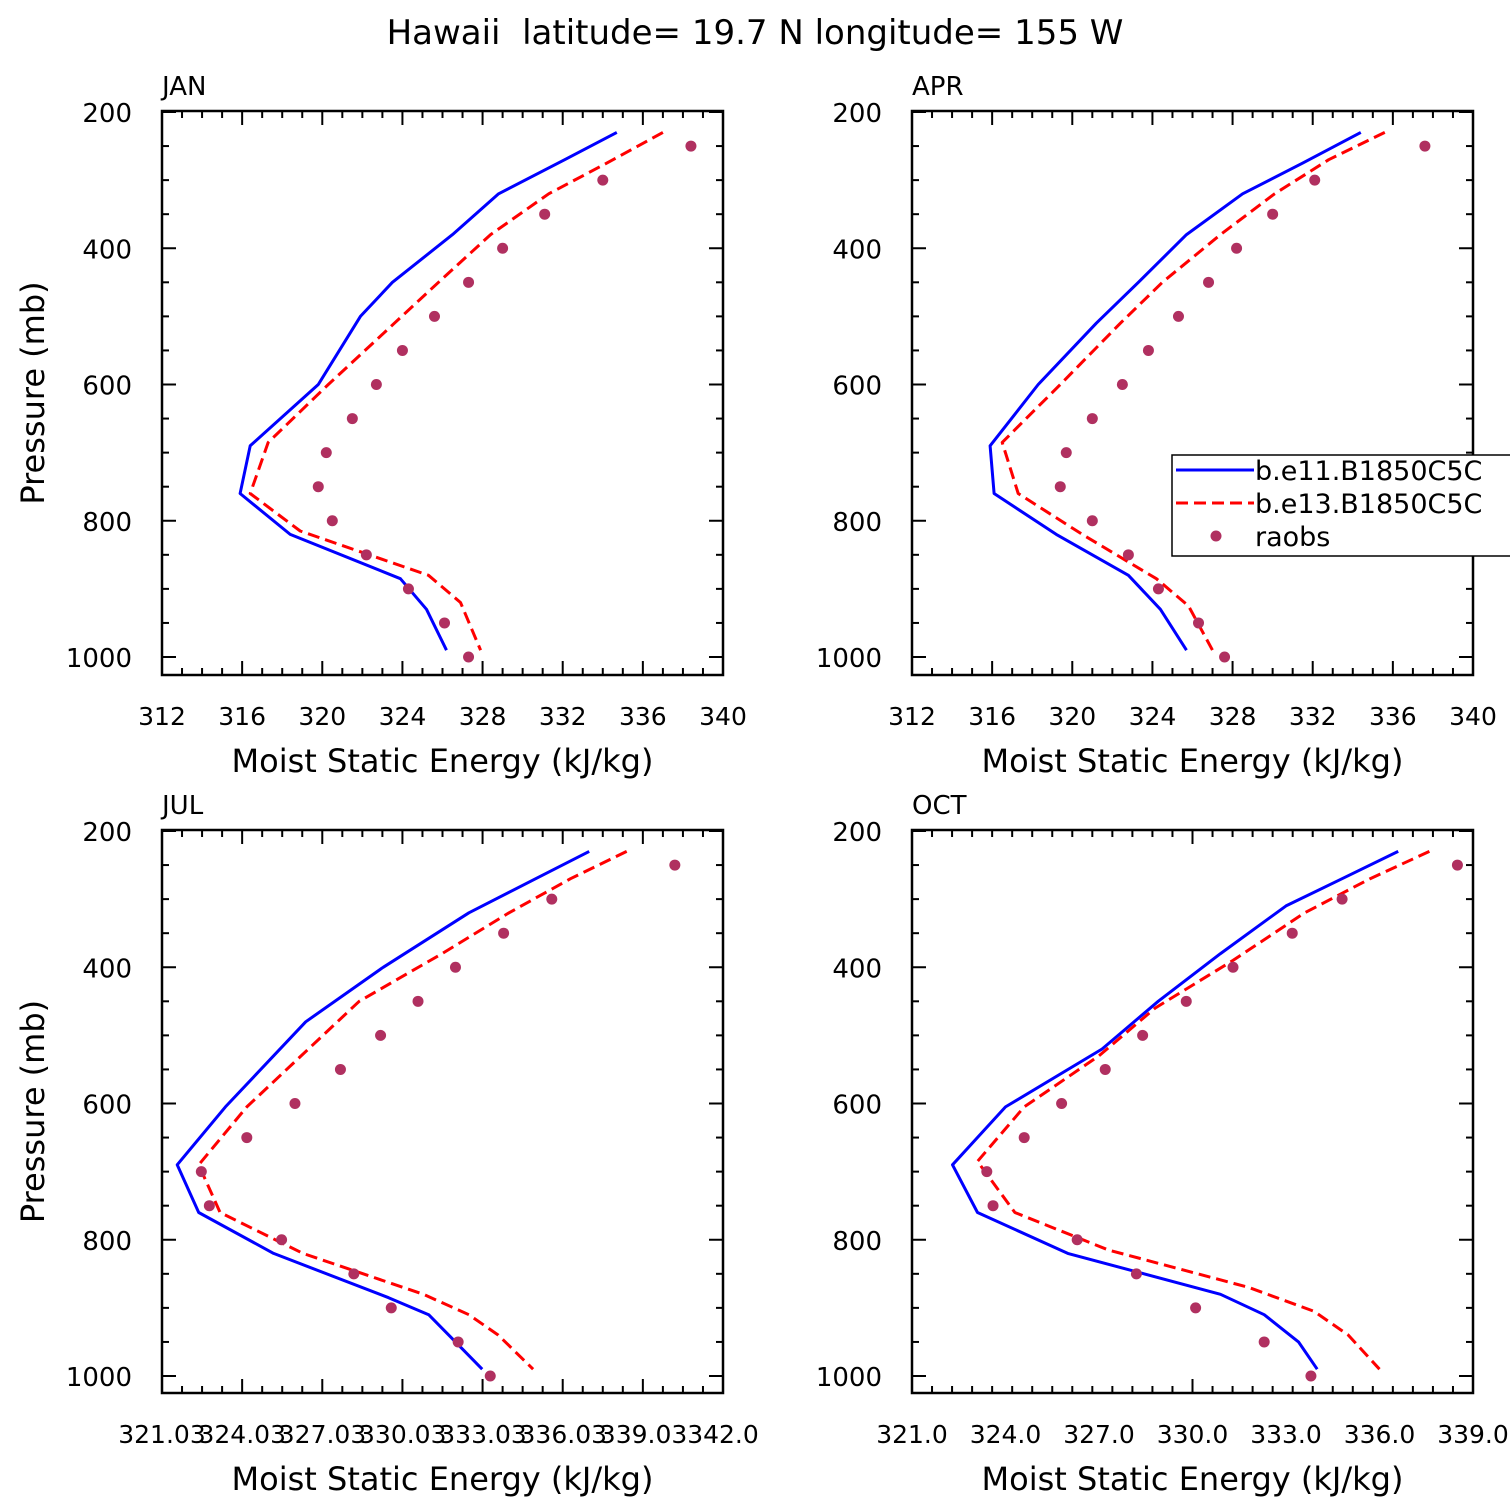 The width and height of the screenshot is (1510, 1510). What do you see at coordinates (183, 87) in the screenshot?
I see `panel-title: JAN` at bounding box center [183, 87].